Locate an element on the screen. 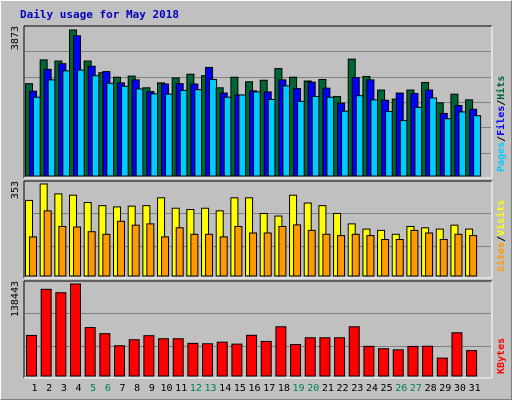 The width and height of the screenshot is (512, 400). day-label-28: 28 is located at coordinates (431, 388).